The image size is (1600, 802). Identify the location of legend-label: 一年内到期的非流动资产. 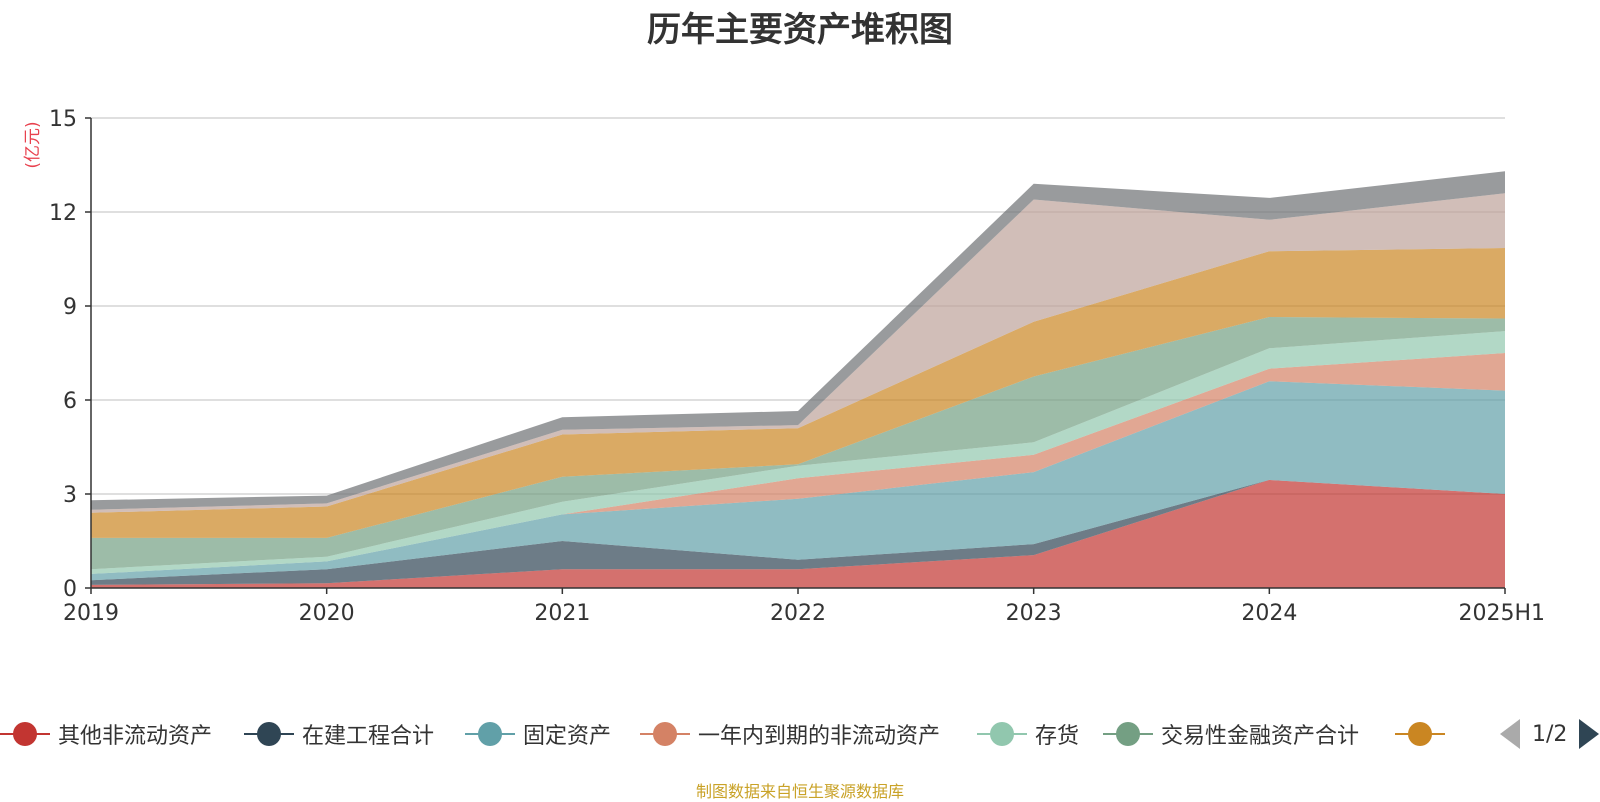
(819, 736).